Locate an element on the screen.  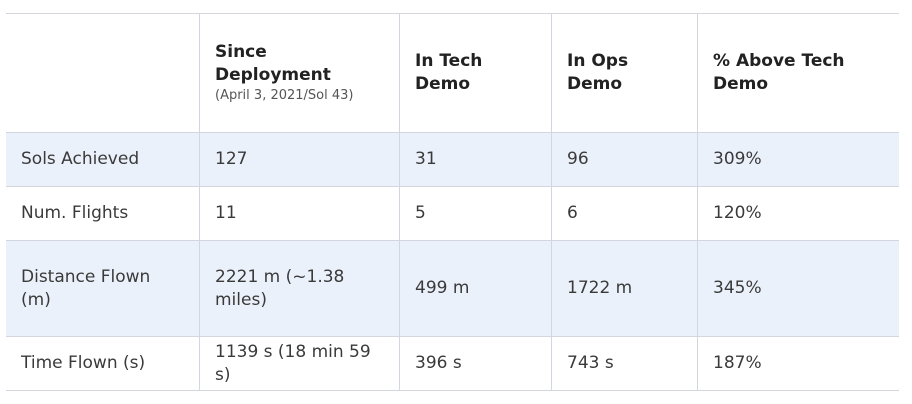
cell: 396 s is located at coordinates (475, 363).